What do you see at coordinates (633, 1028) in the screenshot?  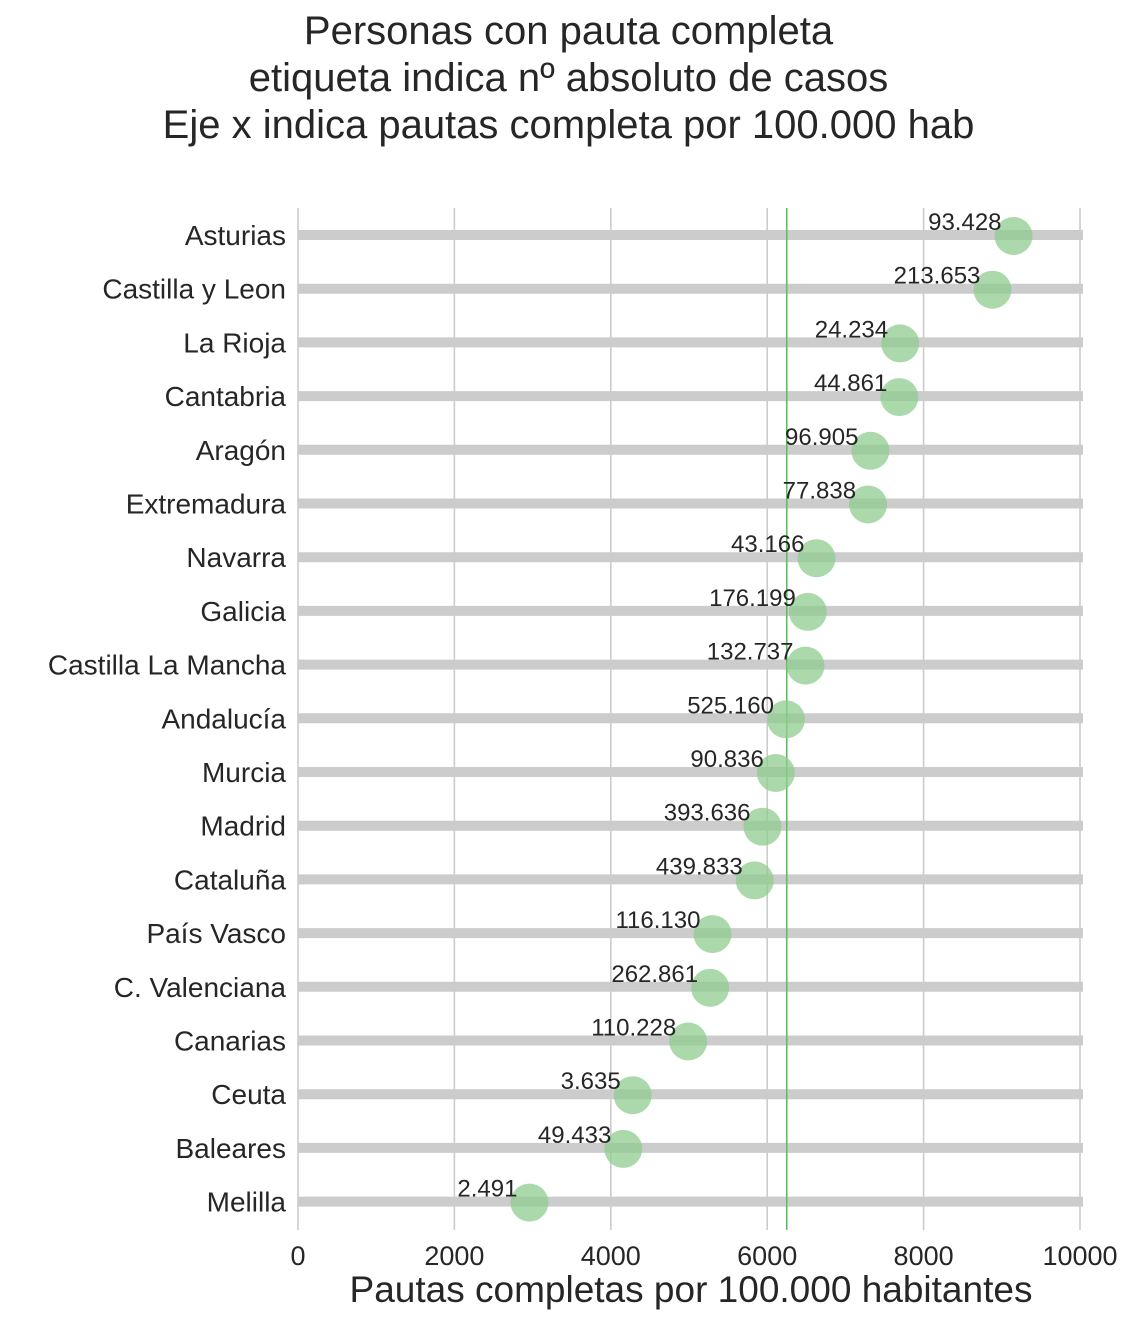 I see `data-label: 110.228` at bounding box center [633, 1028].